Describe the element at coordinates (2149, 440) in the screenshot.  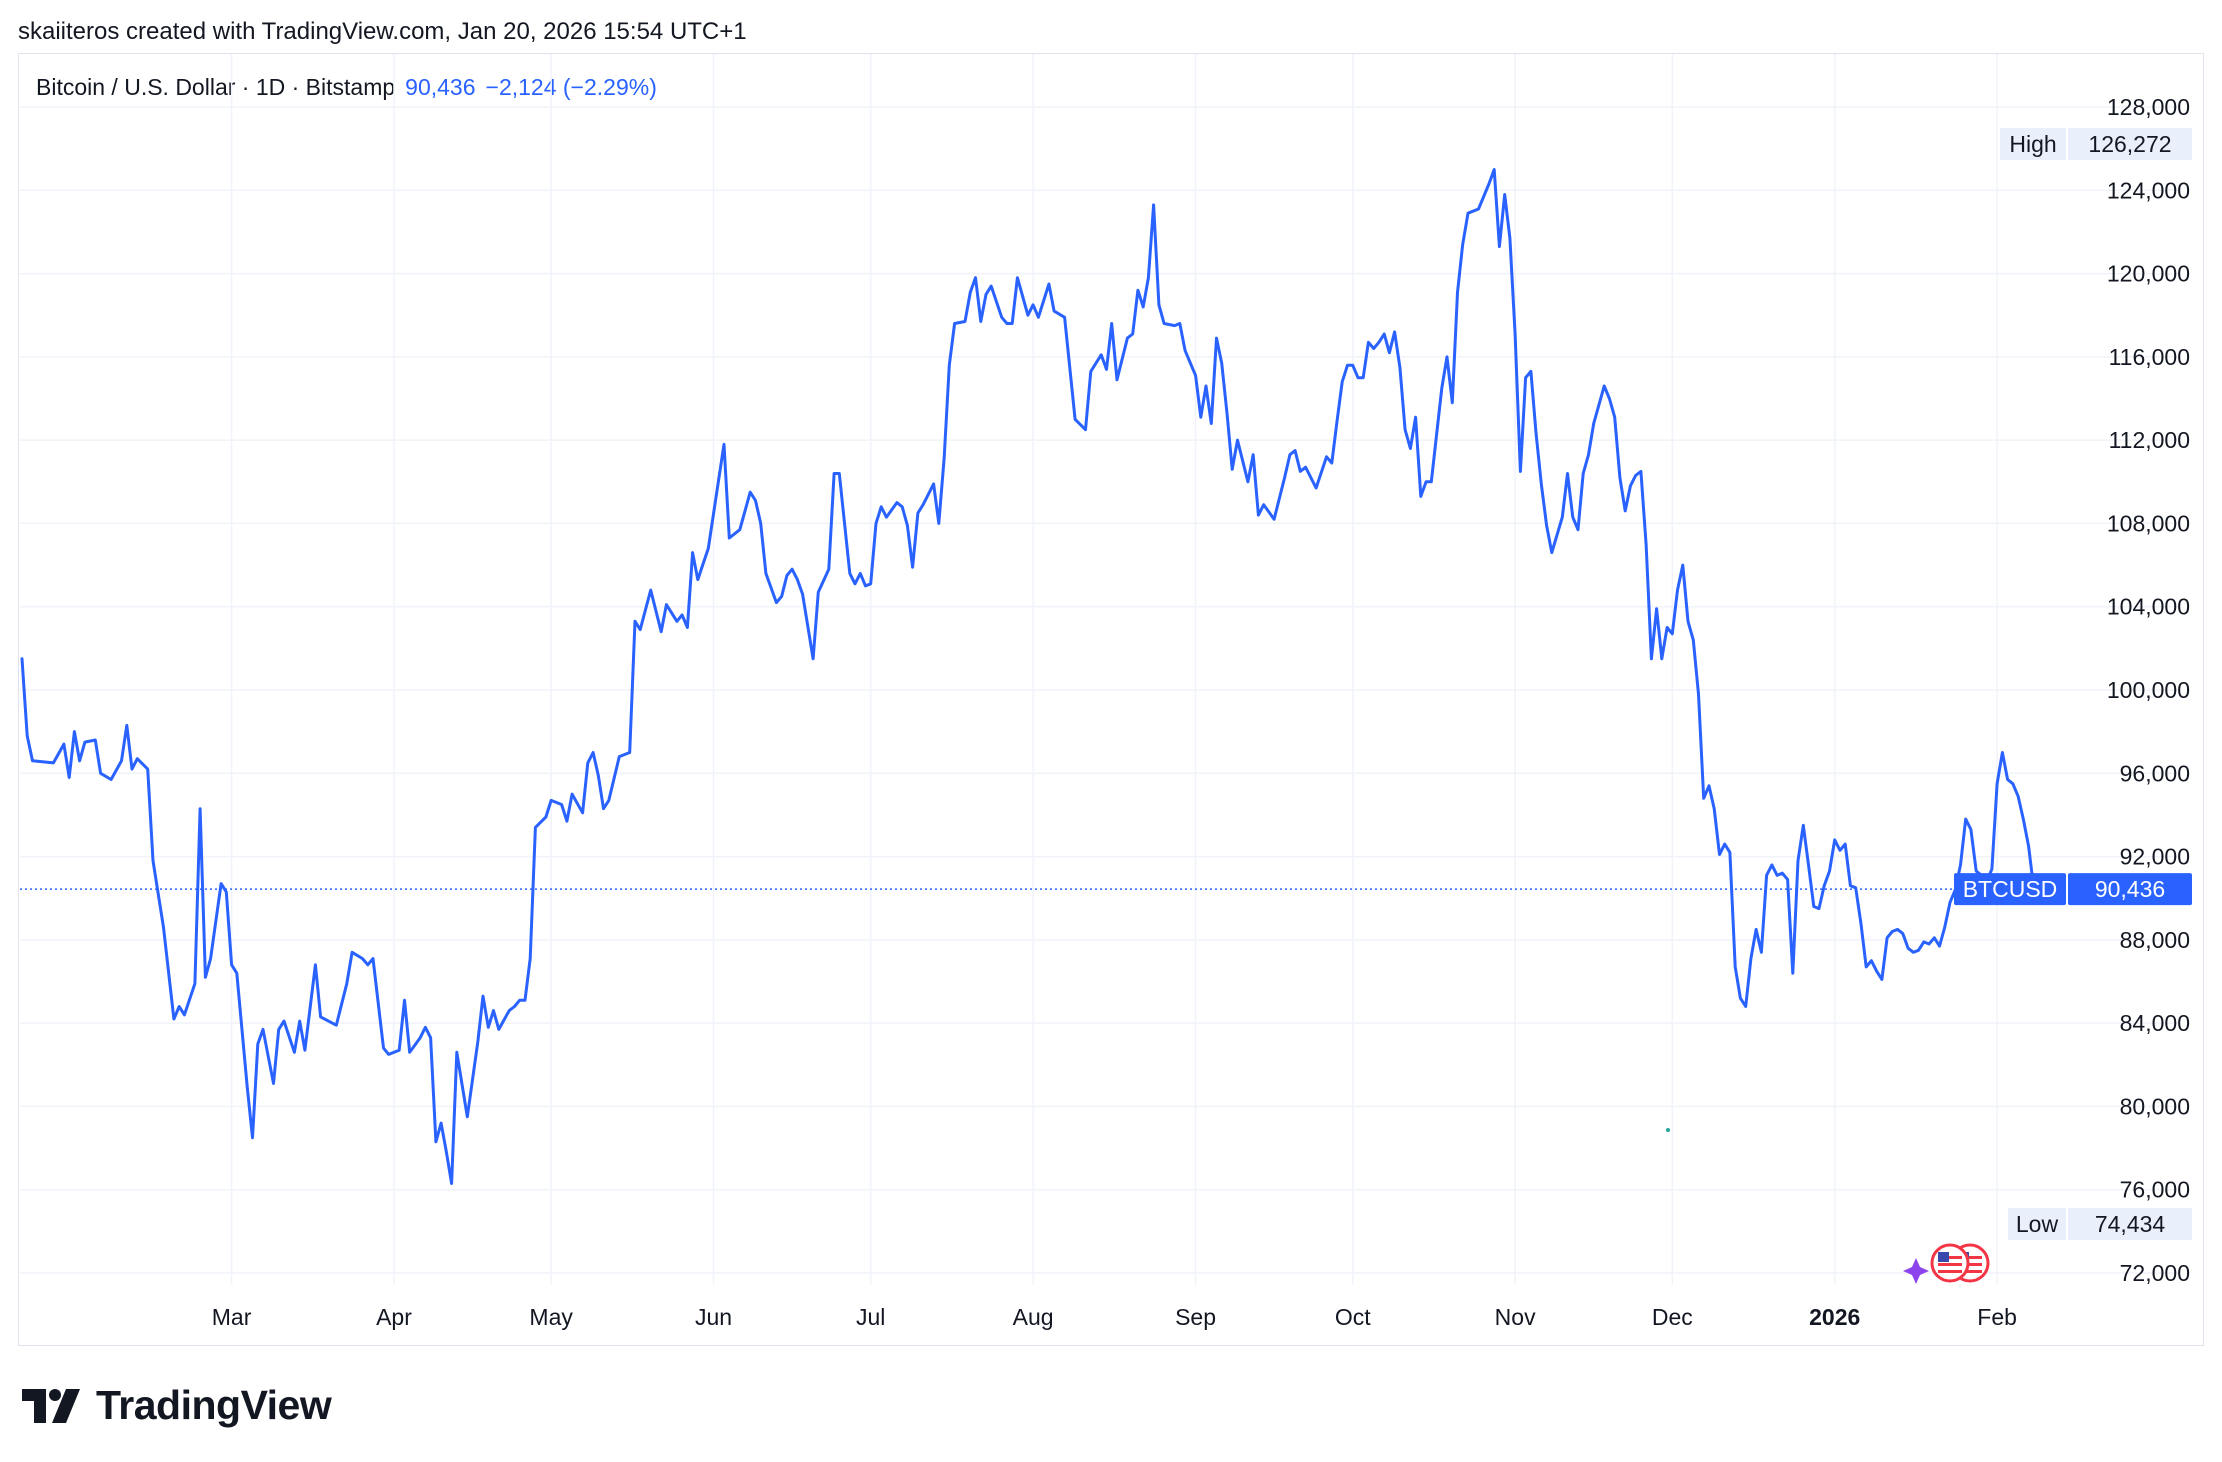
I see `y-tick-label: 112,000` at that location.